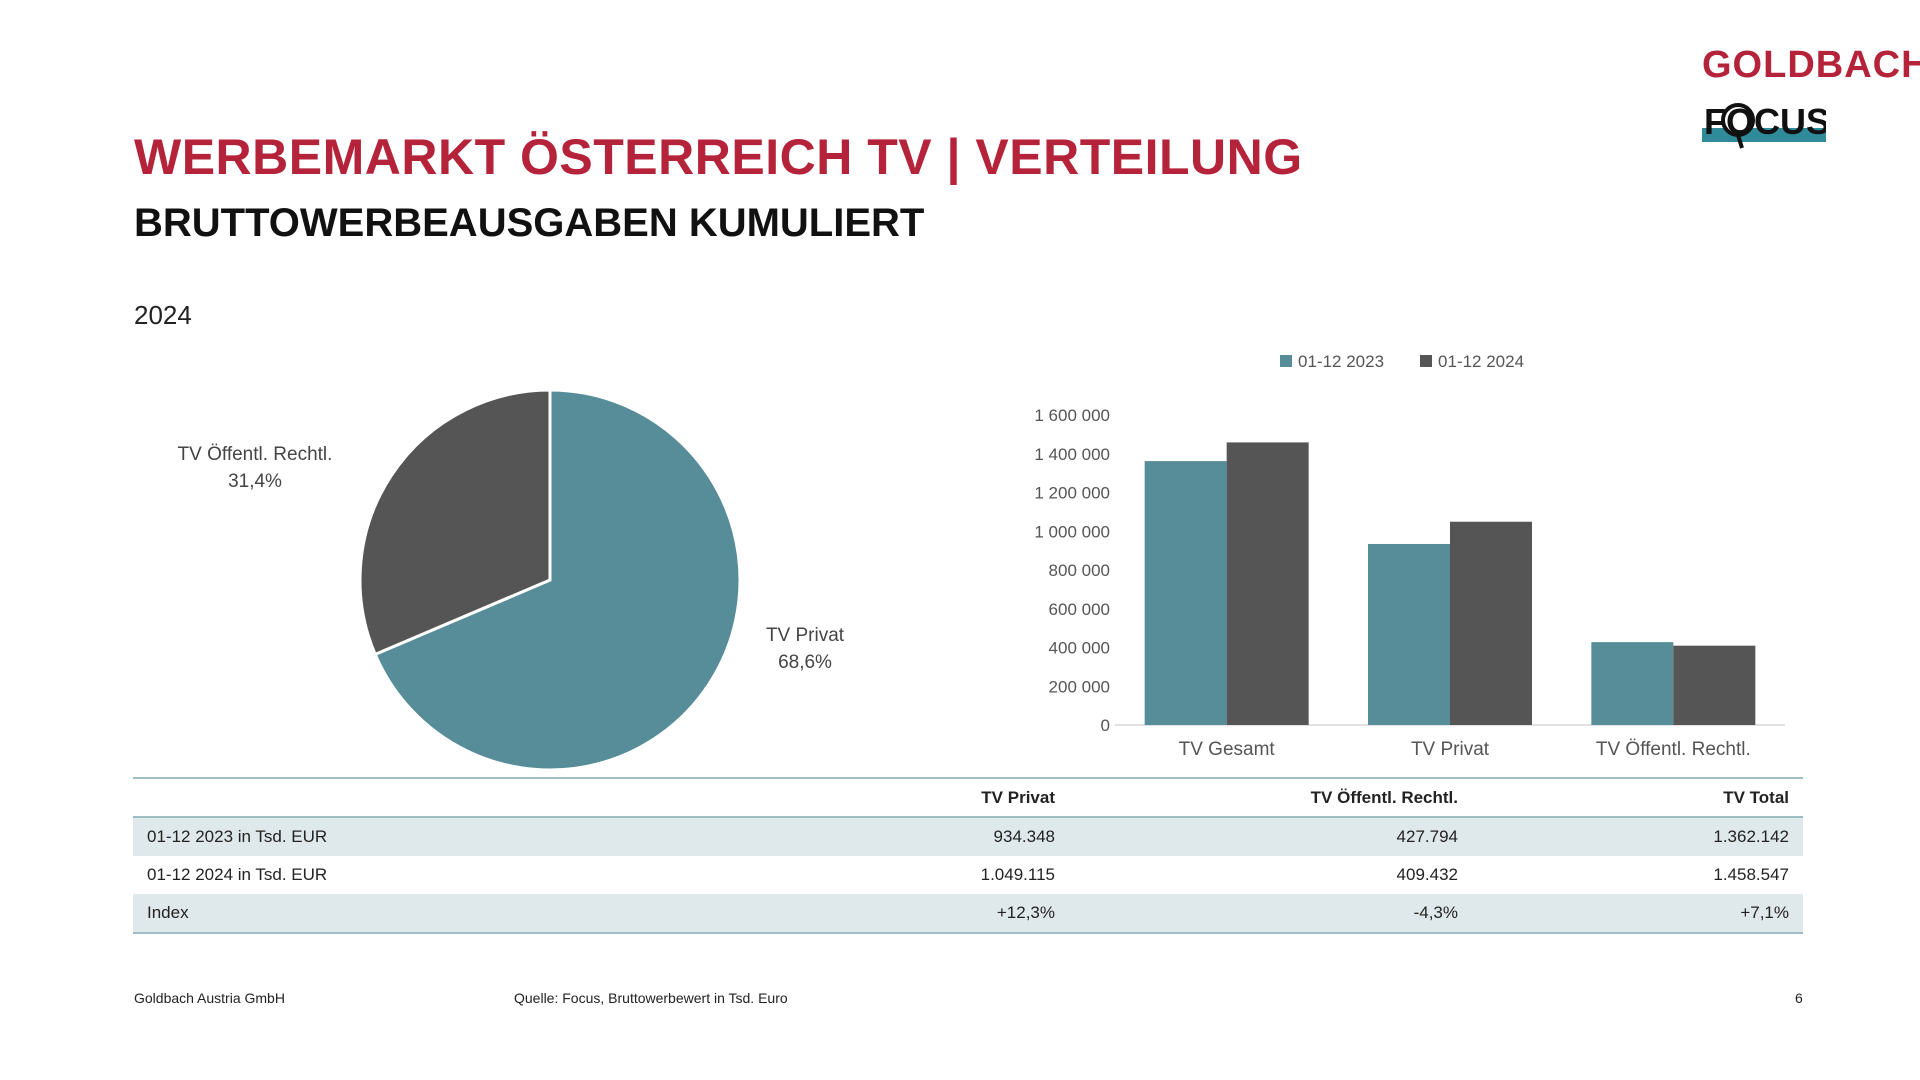 The height and width of the screenshot is (1080, 1920). I want to click on pie-label-privat-value: 68,6%, so click(805, 662).